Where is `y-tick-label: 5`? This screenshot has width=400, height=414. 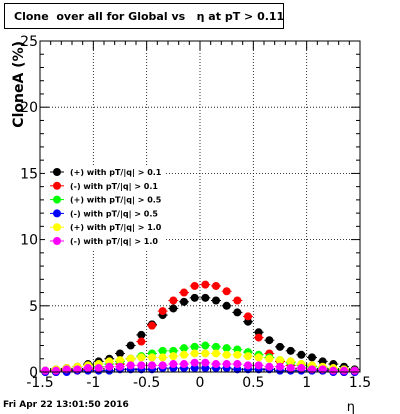
y-tick-label: 5 is located at coordinates (33, 307).